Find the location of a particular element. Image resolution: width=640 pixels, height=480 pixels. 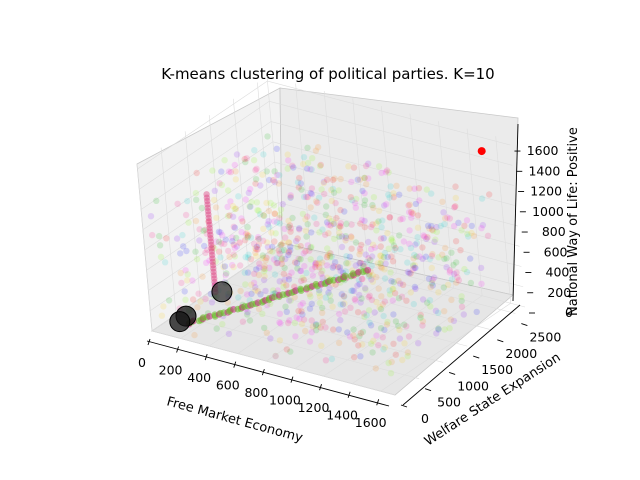

y-tick-label: 1500 is located at coordinates (497, 369).